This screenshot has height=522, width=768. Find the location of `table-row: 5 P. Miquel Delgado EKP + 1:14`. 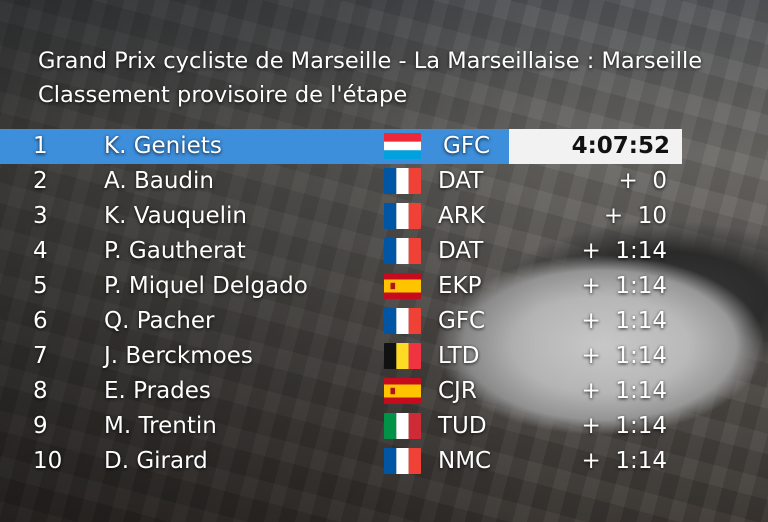

table-row: 5 P. Miquel Delgado EKP + 1:14 is located at coordinates (384, 286).